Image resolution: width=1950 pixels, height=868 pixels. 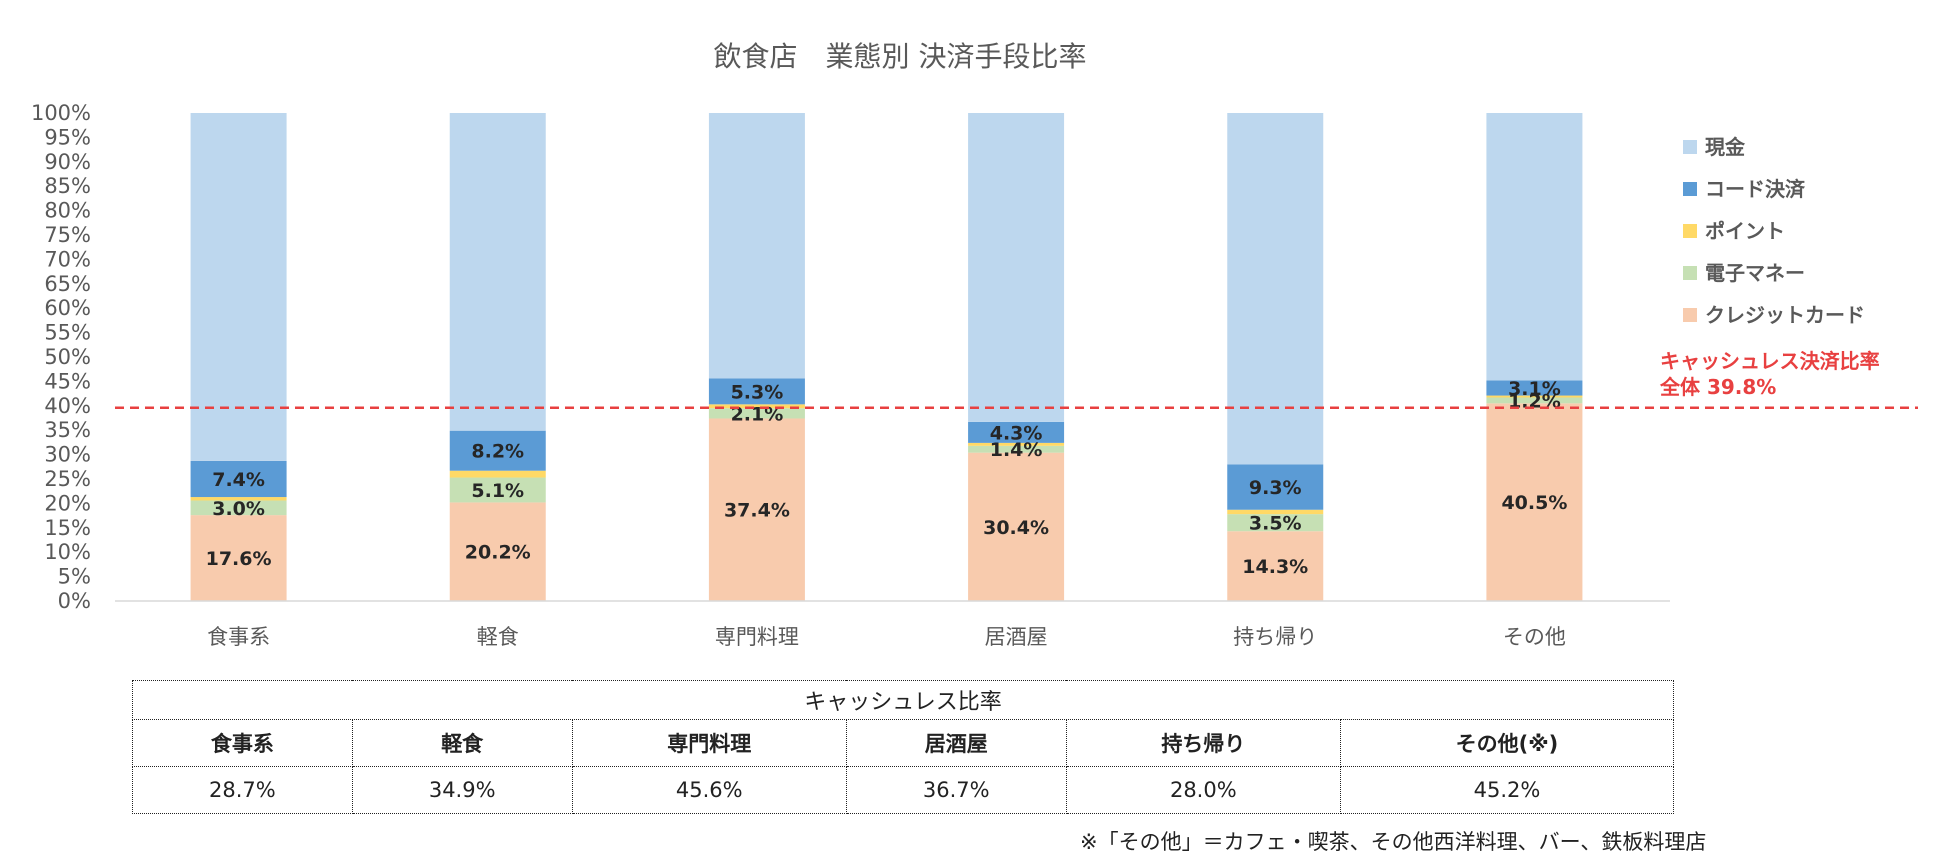 What do you see at coordinates (67, 528) in the screenshot?
I see `y-tick-label: 15%` at bounding box center [67, 528].